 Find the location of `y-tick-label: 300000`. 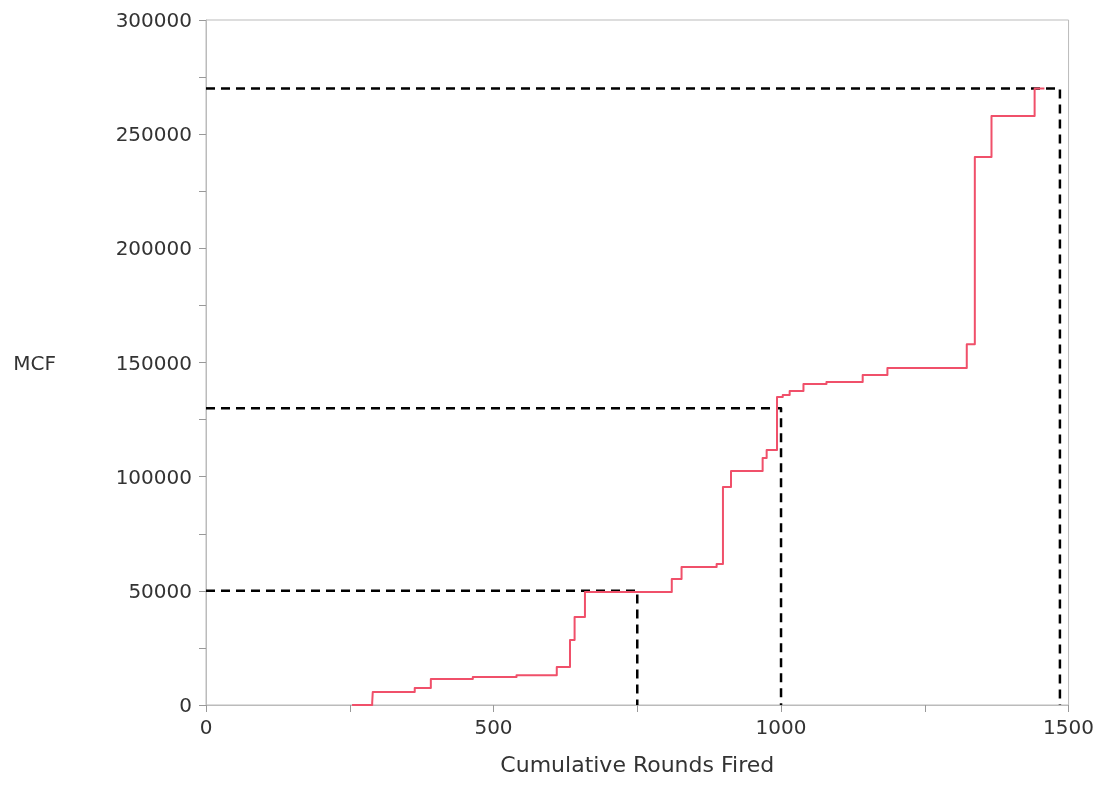

y-tick-label: 300000 is located at coordinates (153, 20).